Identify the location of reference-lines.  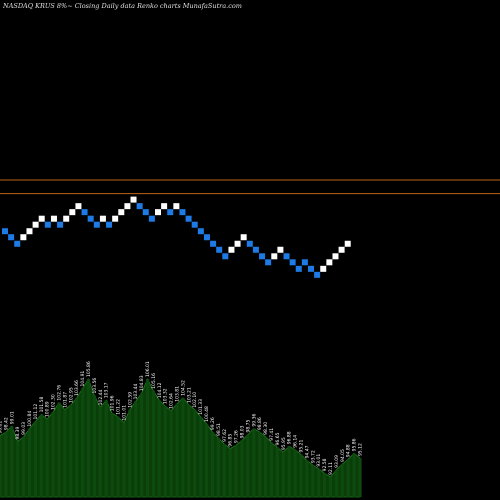
(250, 187).